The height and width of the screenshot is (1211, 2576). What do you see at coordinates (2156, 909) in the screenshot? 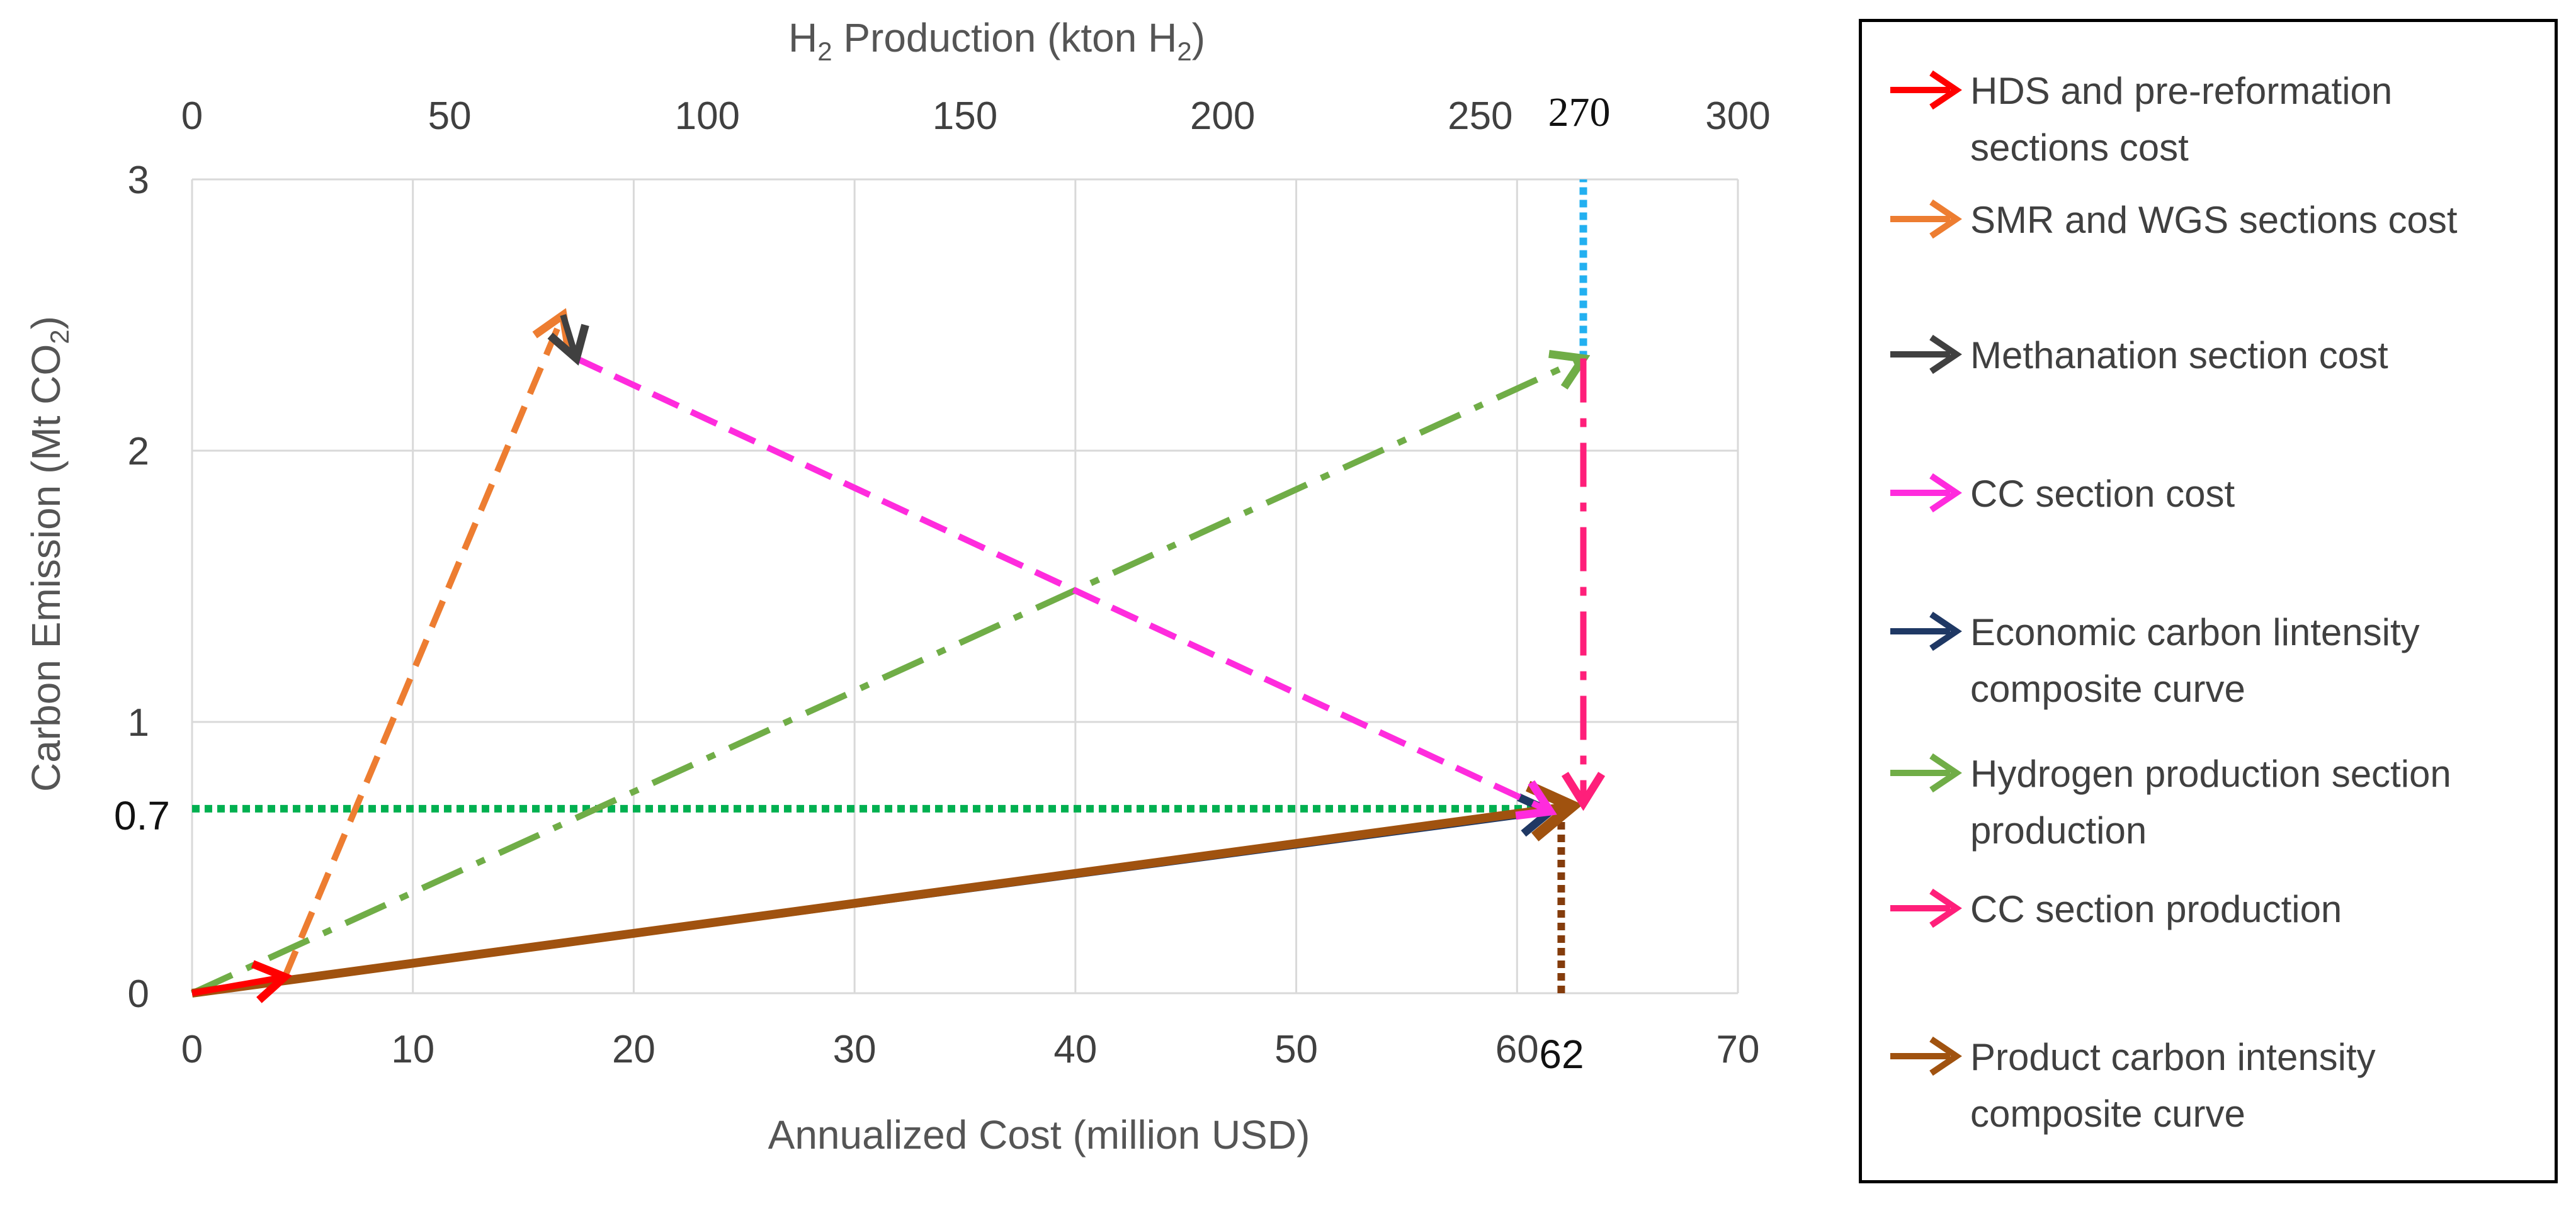
I see `legend-label: CC section production` at bounding box center [2156, 909].